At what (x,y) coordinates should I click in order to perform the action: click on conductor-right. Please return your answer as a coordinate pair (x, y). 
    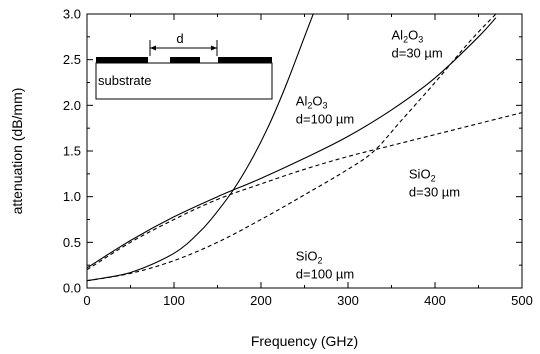
    Looking at the image, I should click on (245, 60).